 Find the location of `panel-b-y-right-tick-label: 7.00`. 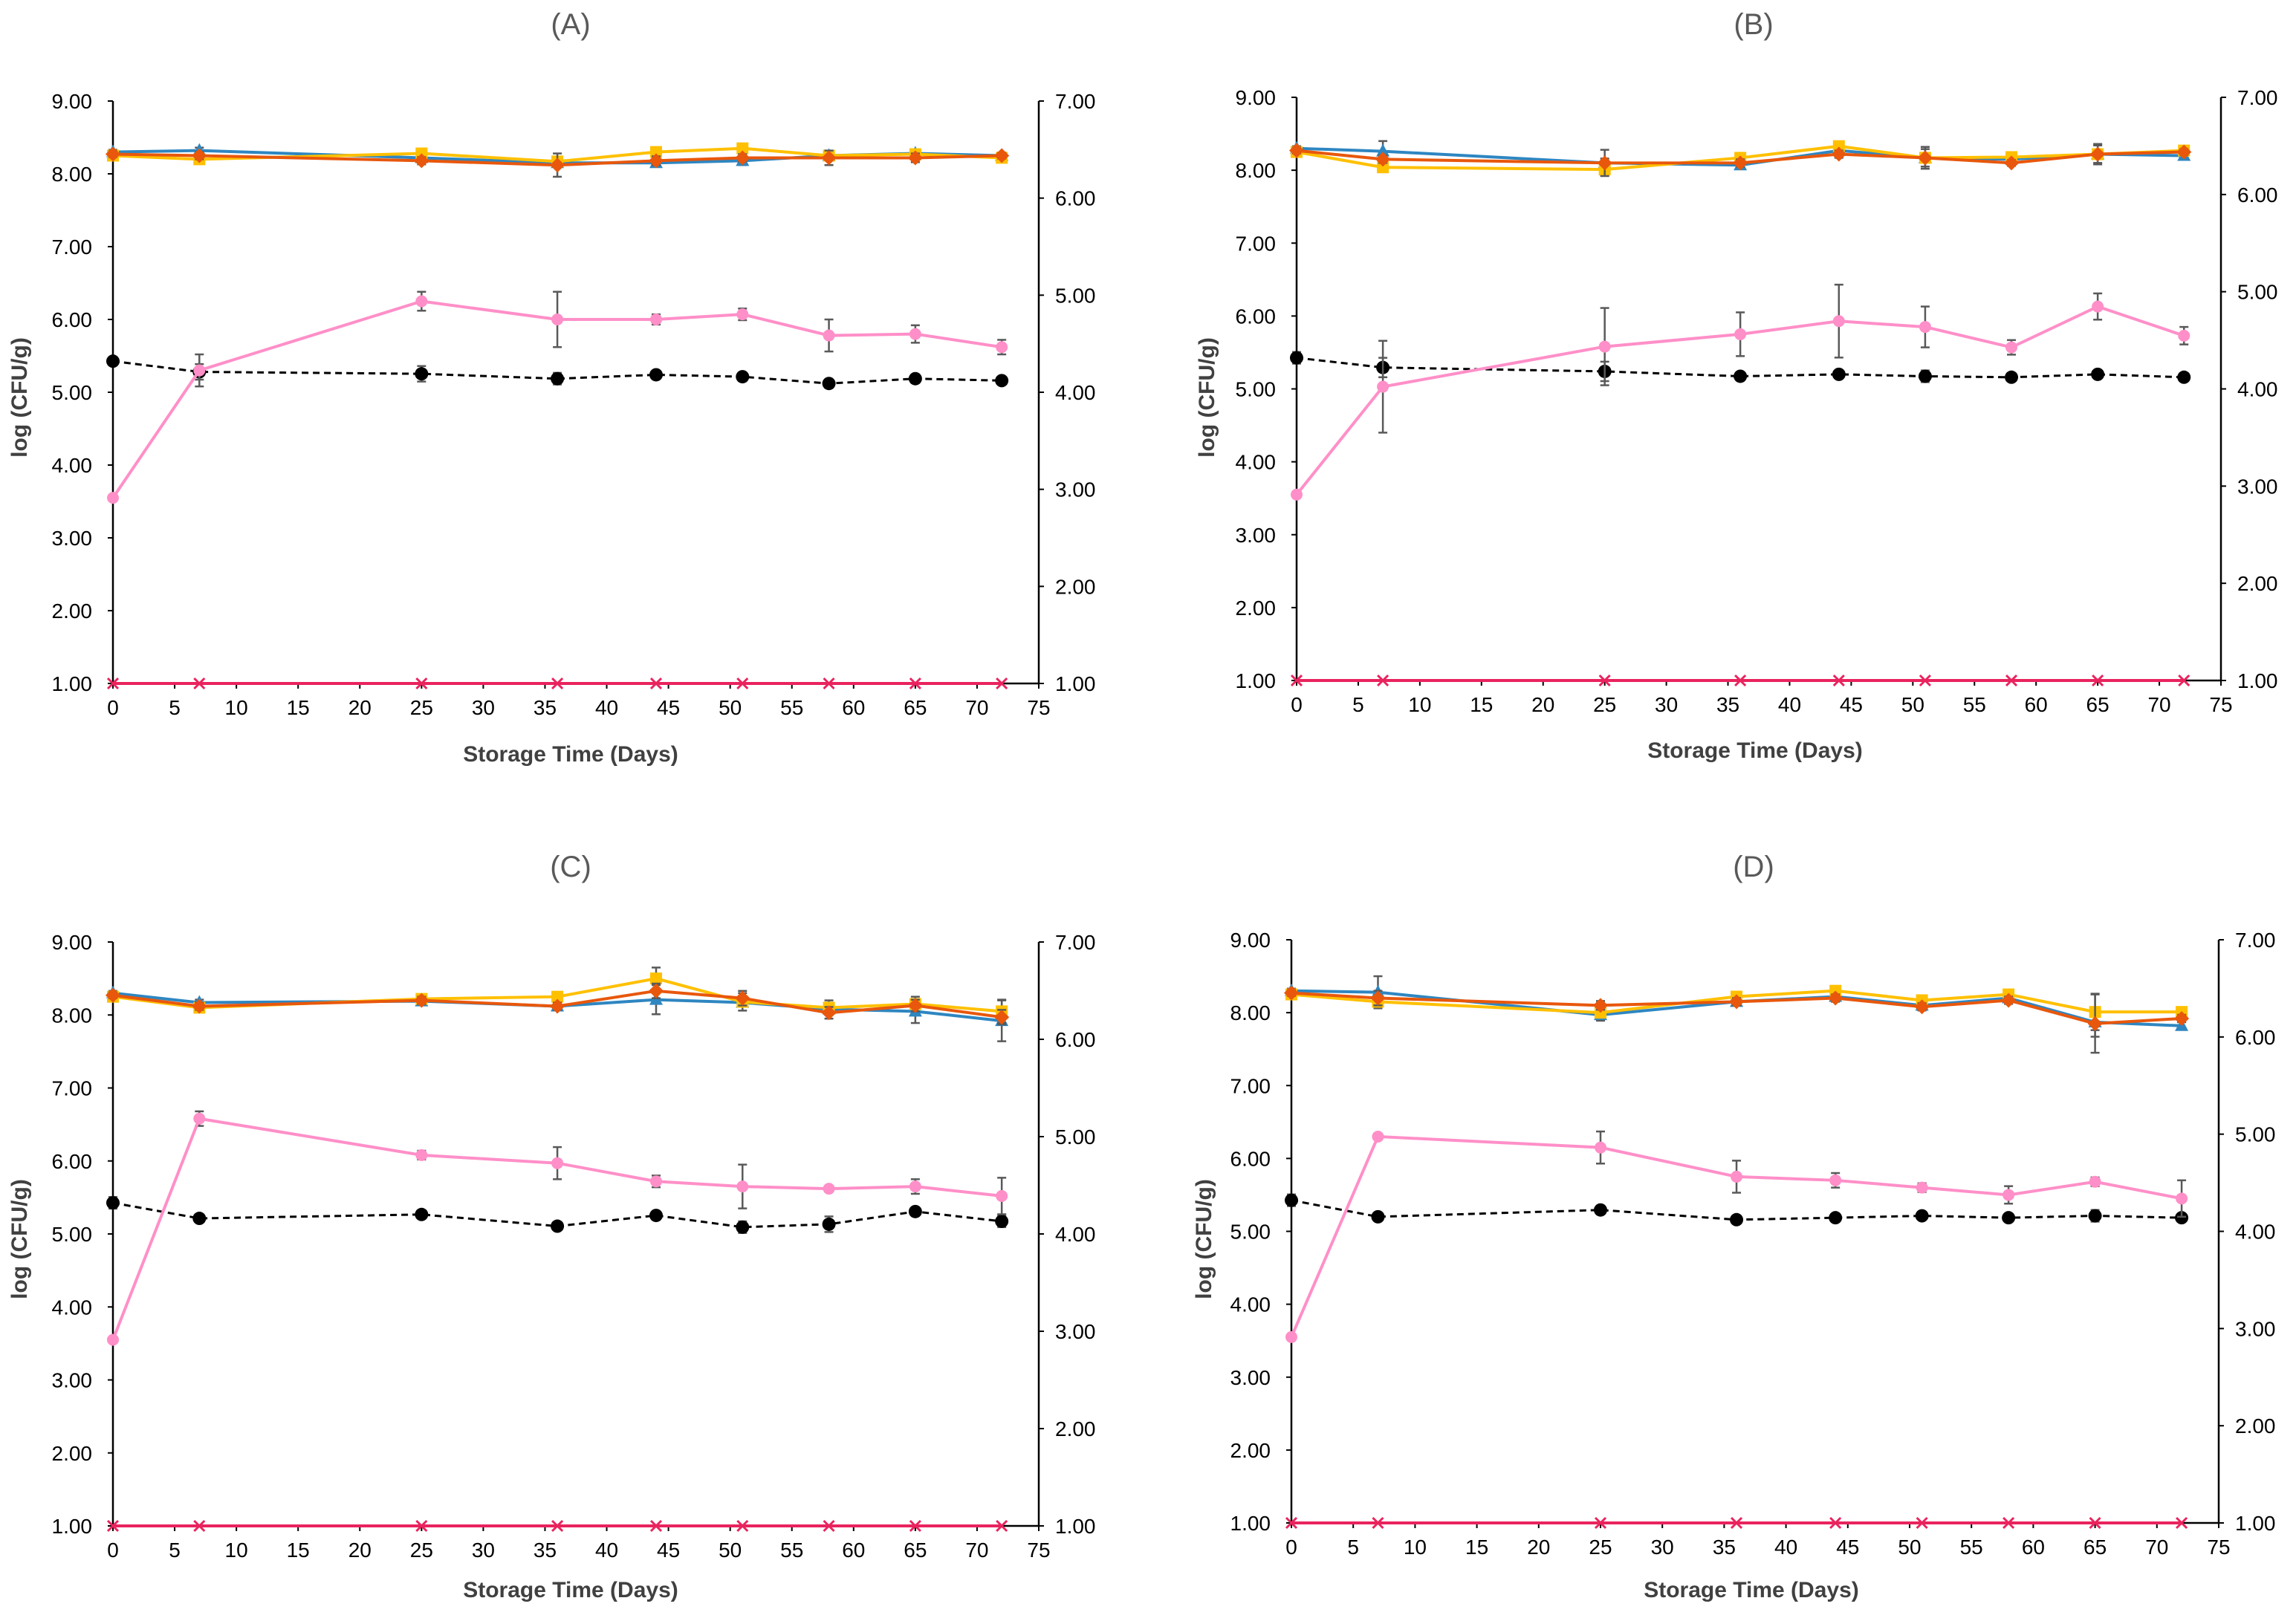

panel-b-y-right-tick-label: 7.00 is located at coordinates (2257, 97).